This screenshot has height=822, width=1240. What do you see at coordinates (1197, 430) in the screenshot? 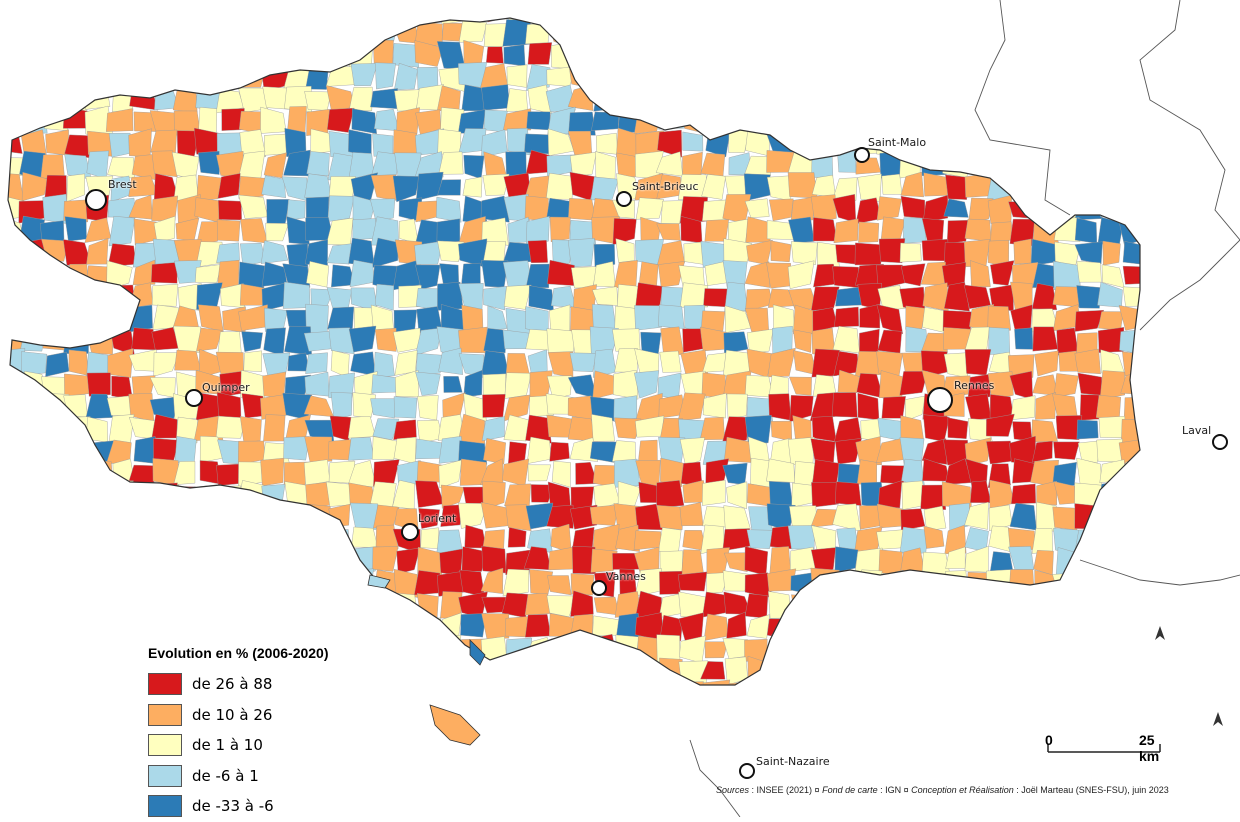
I see `city-label: Laval` at bounding box center [1197, 430].